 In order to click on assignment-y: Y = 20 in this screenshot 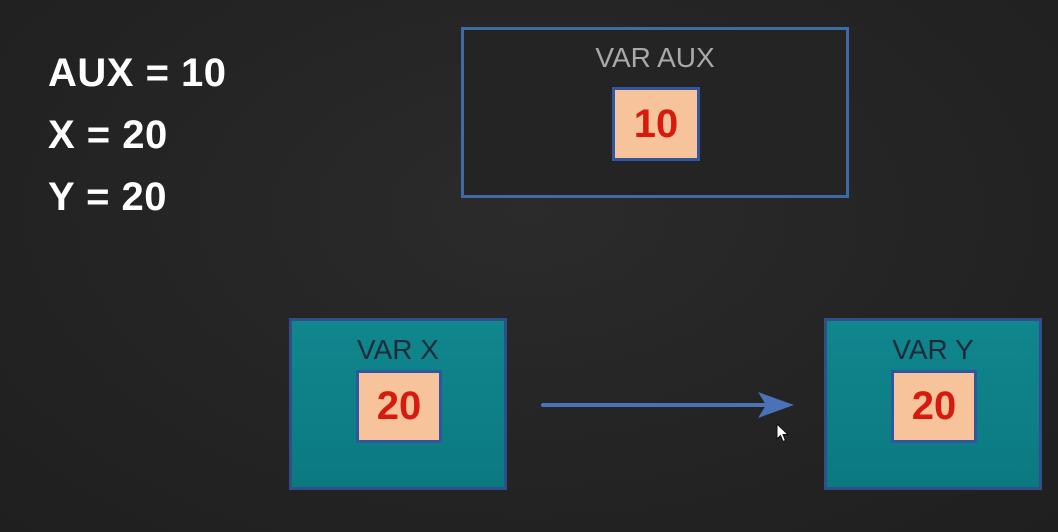, I will do `click(108, 197)`.